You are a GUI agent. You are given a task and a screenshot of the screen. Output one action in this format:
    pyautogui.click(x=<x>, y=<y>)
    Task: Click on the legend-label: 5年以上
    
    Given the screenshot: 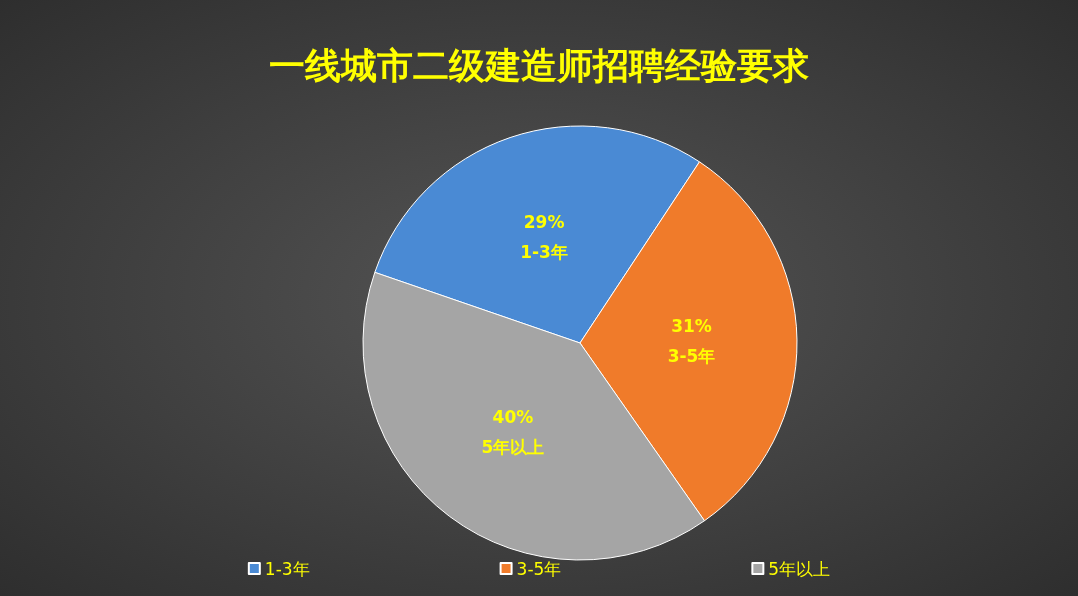 What is the action you would take?
    pyautogui.click(x=799, y=568)
    